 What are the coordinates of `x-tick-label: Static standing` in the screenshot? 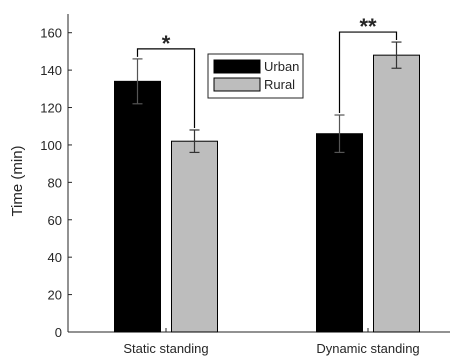 It's located at (165, 348).